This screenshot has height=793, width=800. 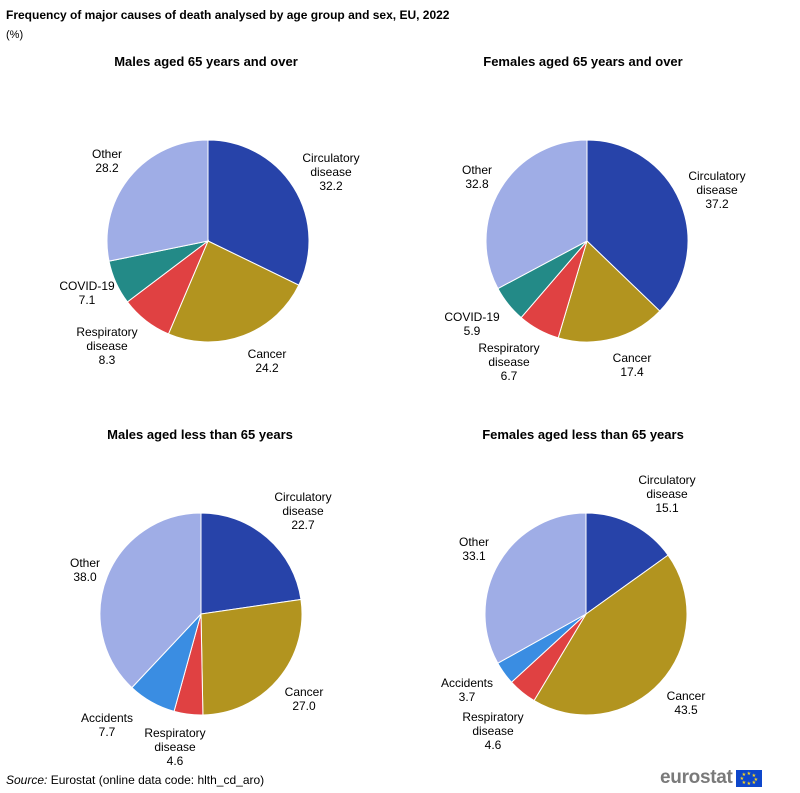 I want to click on eurostat-logo: eurostat ★ ★ ★ ★ ★ ★ ★ ★, so click(x=711, y=778).